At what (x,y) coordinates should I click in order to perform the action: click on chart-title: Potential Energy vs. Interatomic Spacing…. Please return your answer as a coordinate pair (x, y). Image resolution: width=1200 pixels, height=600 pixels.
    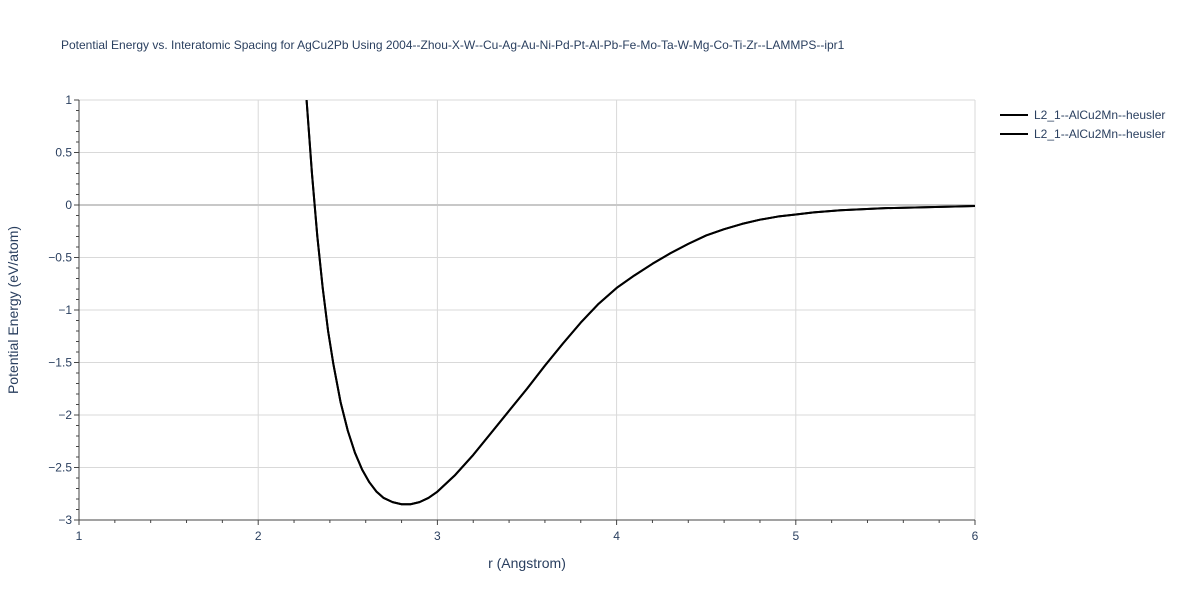
    Looking at the image, I should click on (453, 45).